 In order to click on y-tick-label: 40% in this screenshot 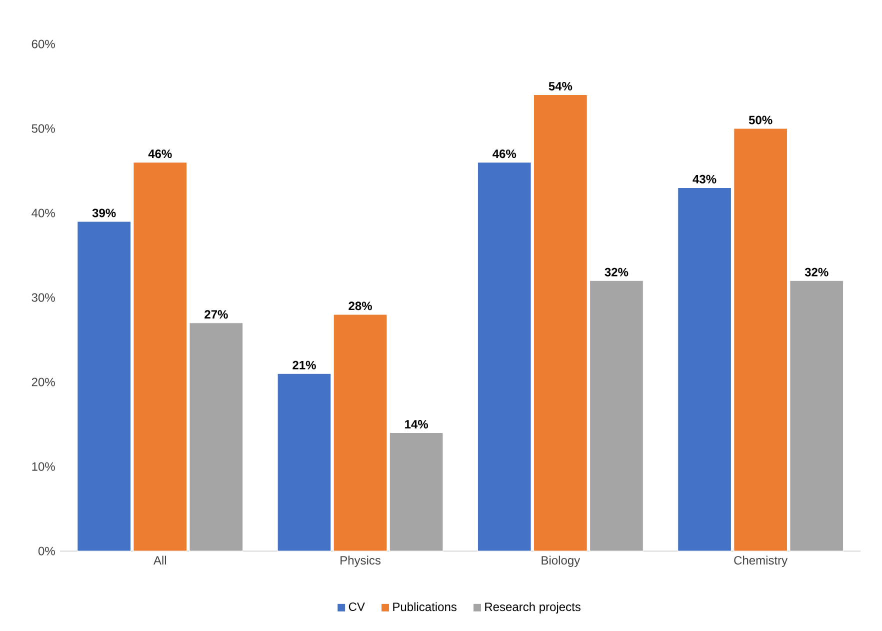, I will do `click(43, 213)`.